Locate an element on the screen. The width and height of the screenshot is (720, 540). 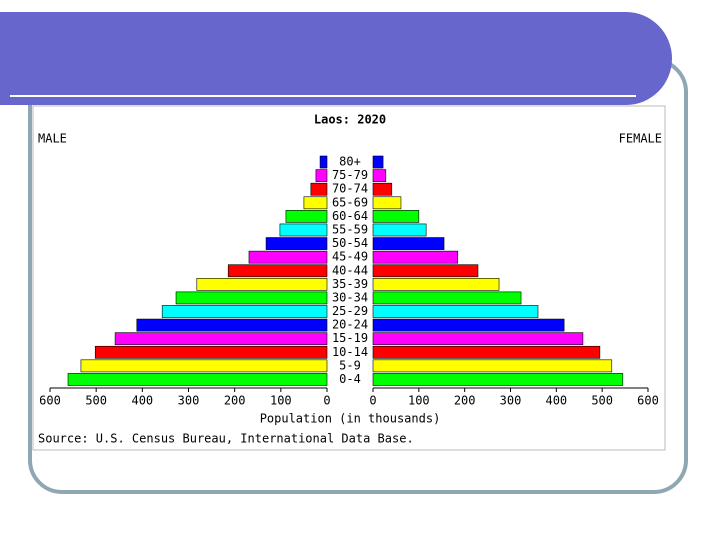
age-label: 45-49 is located at coordinates (350, 257).